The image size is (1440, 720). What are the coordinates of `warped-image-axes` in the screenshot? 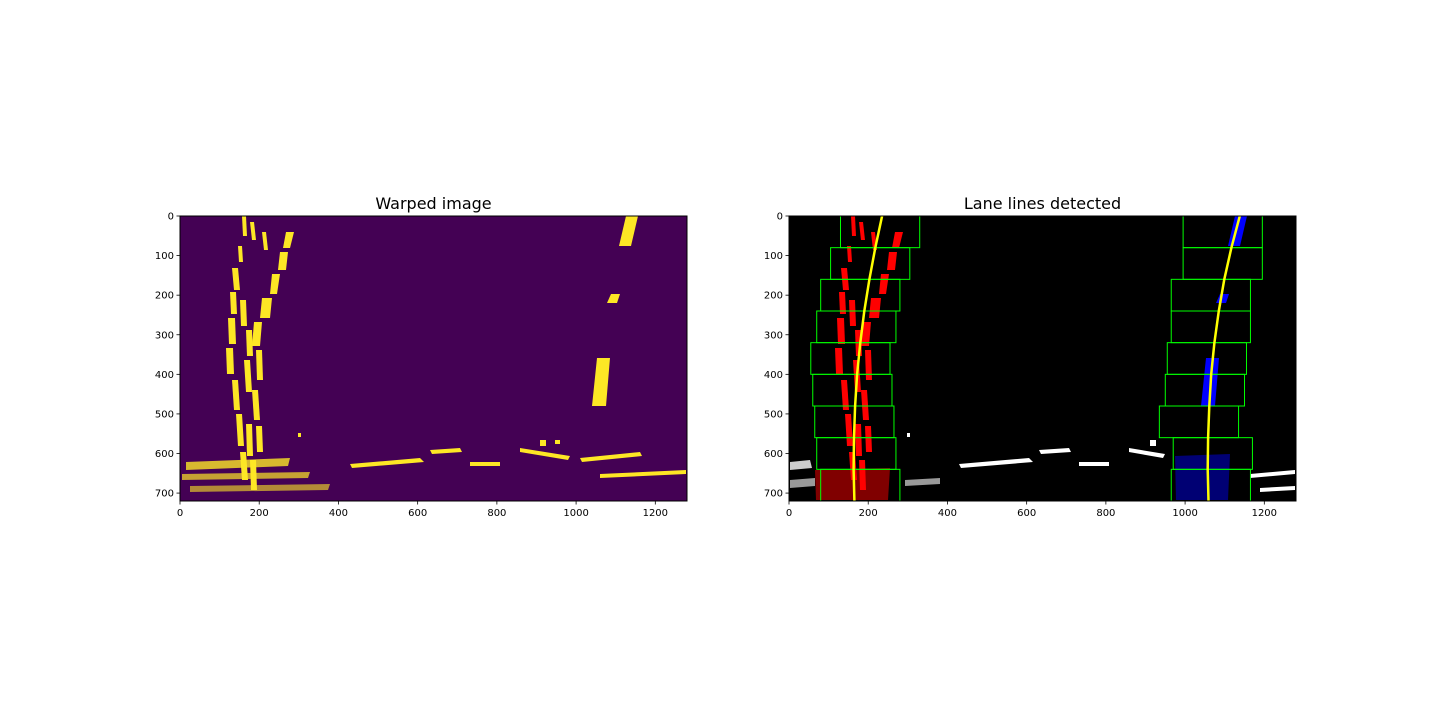 It's located at (433, 358).